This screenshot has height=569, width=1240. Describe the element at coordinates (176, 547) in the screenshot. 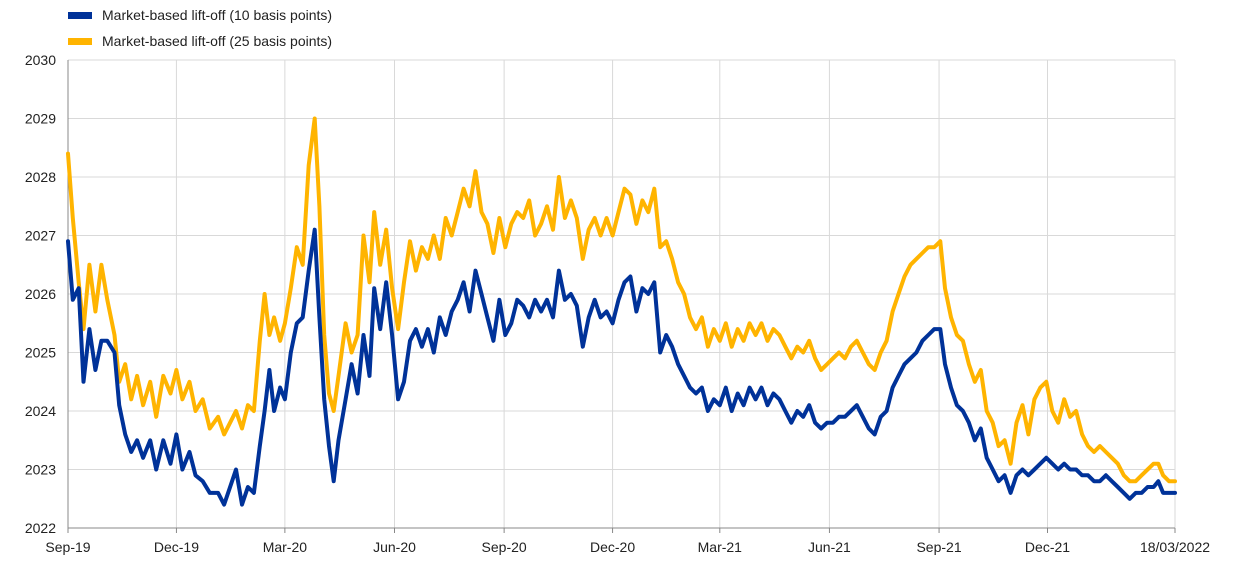

I see `x-tick-label: Dec-19` at that location.